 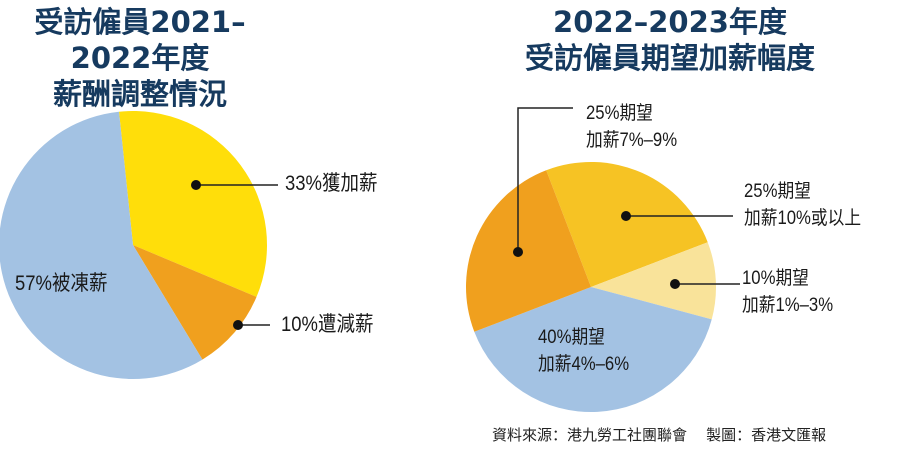 I want to click on label-1-3: 10%期望 加薪1%–3%, so click(x=787, y=292).